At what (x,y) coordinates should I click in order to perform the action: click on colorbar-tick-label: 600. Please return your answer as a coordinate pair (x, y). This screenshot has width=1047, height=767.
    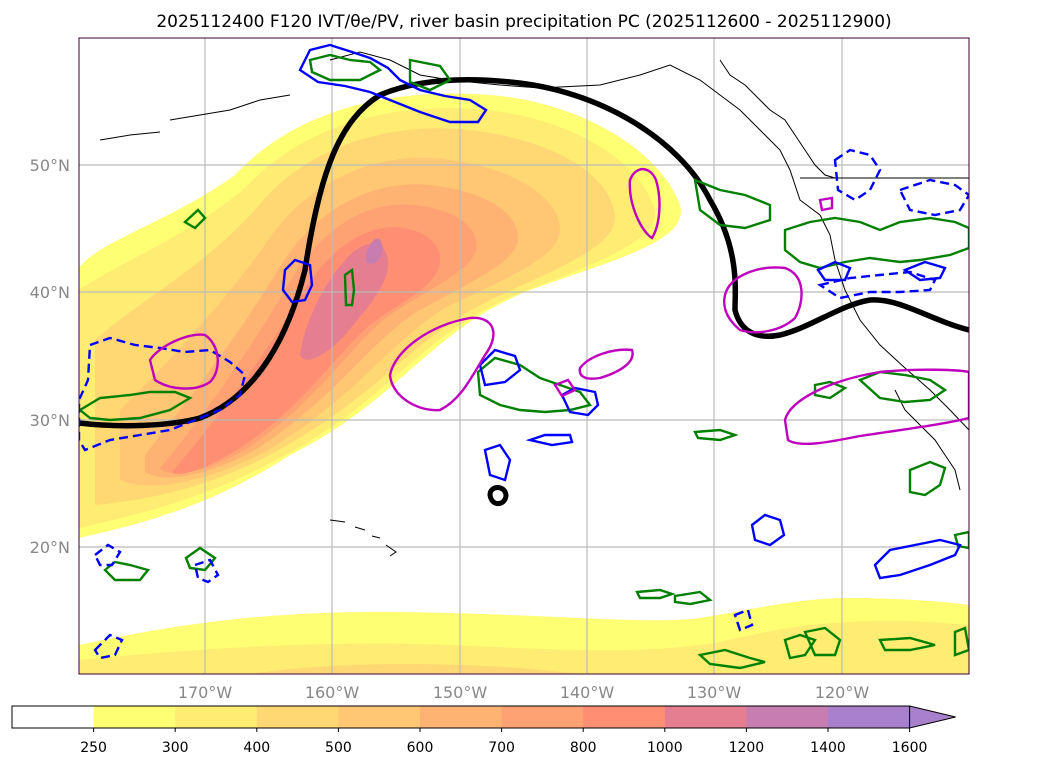
    Looking at the image, I should click on (420, 748).